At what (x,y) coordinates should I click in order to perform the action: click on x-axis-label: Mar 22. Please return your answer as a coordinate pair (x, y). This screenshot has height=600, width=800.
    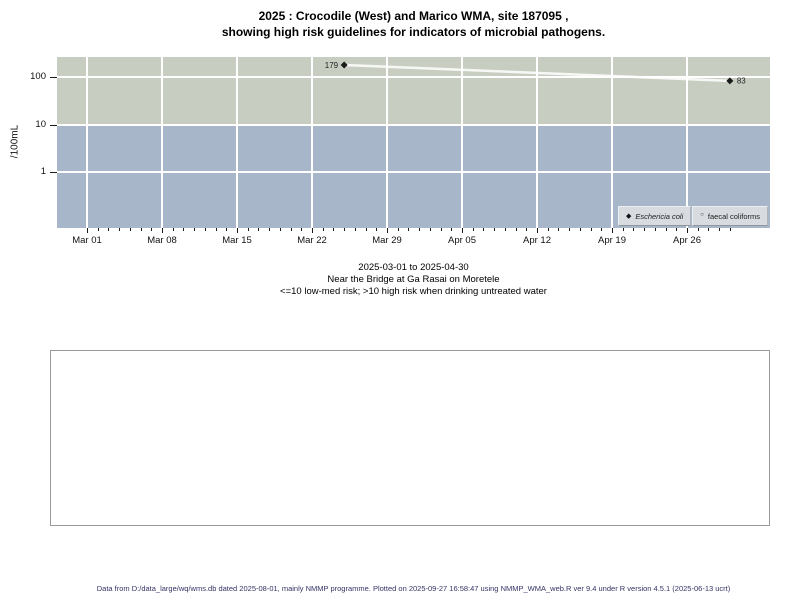
    Looking at the image, I should click on (312, 240).